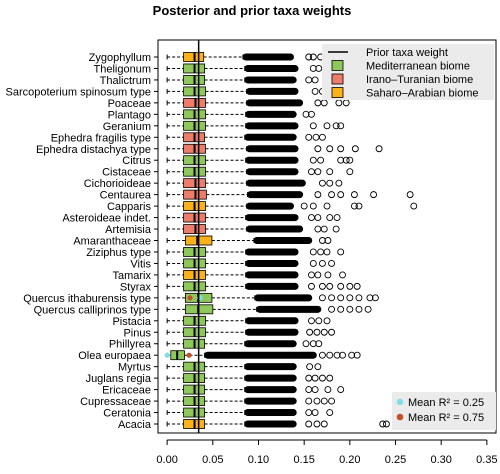 This screenshot has height=474, width=500. I want to click on taxon-label: Acacia, so click(135, 425).